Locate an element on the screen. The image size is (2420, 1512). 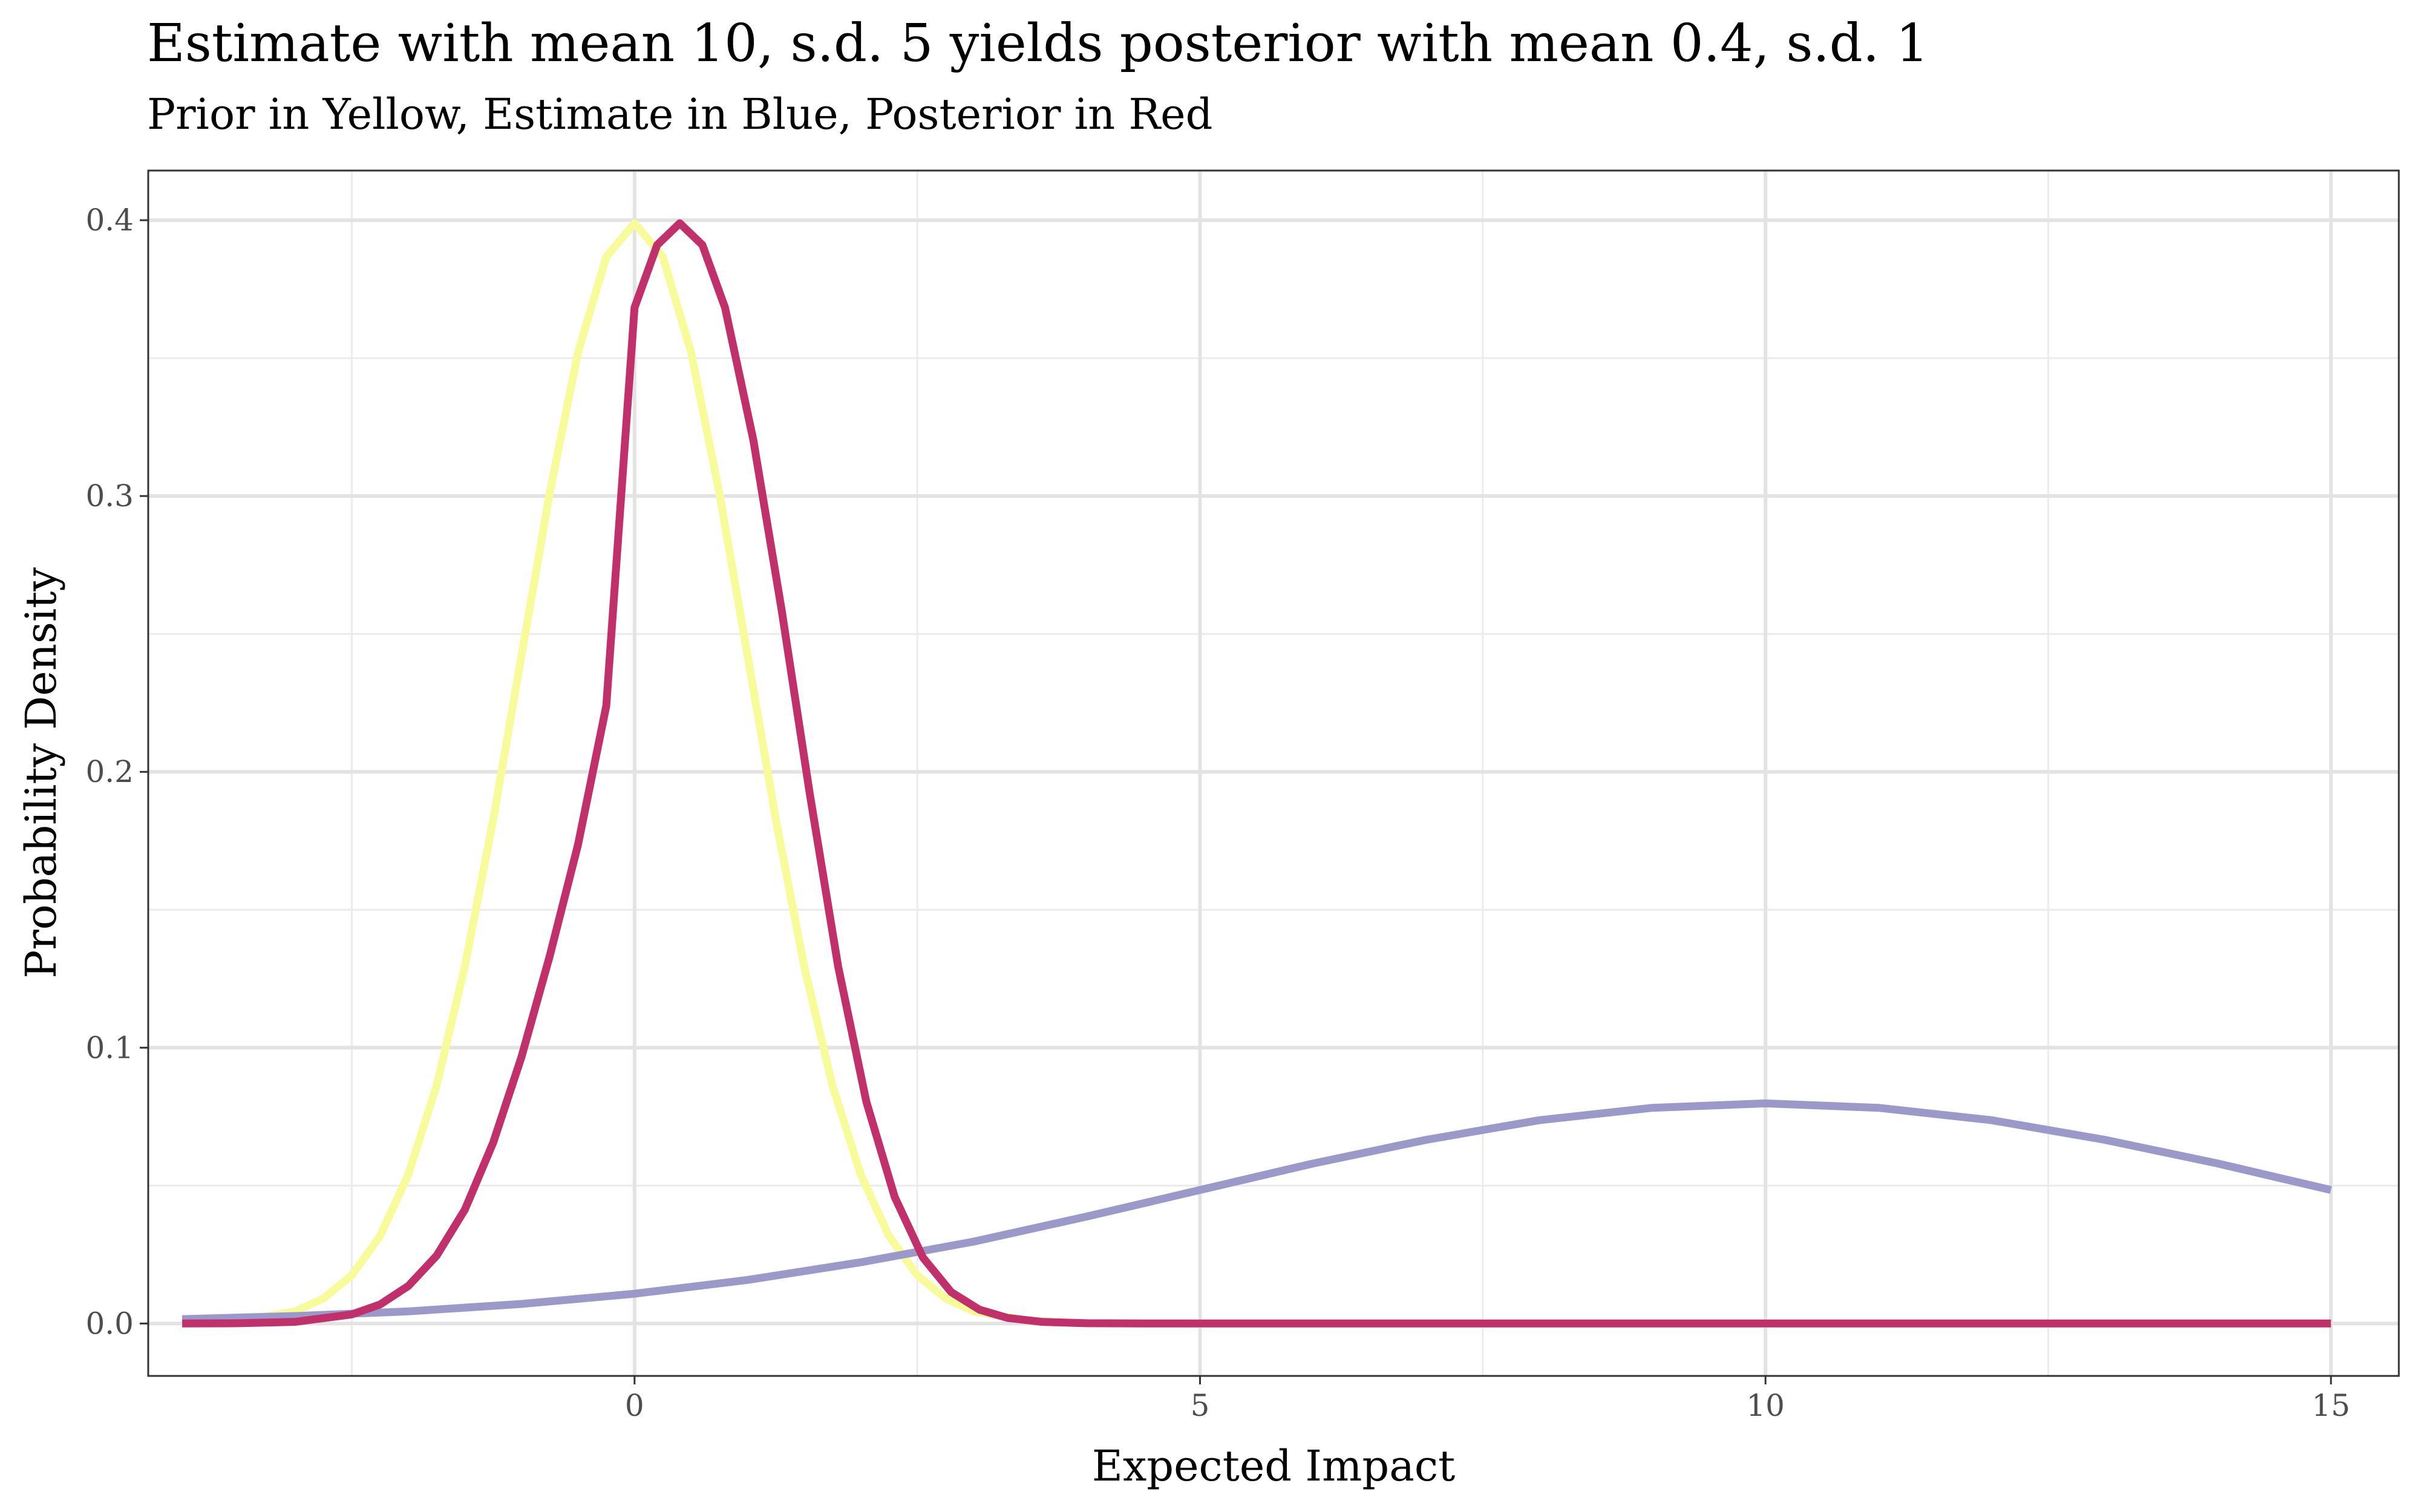
x-axis-title: Expected Impact is located at coordinates (1274, 1466).